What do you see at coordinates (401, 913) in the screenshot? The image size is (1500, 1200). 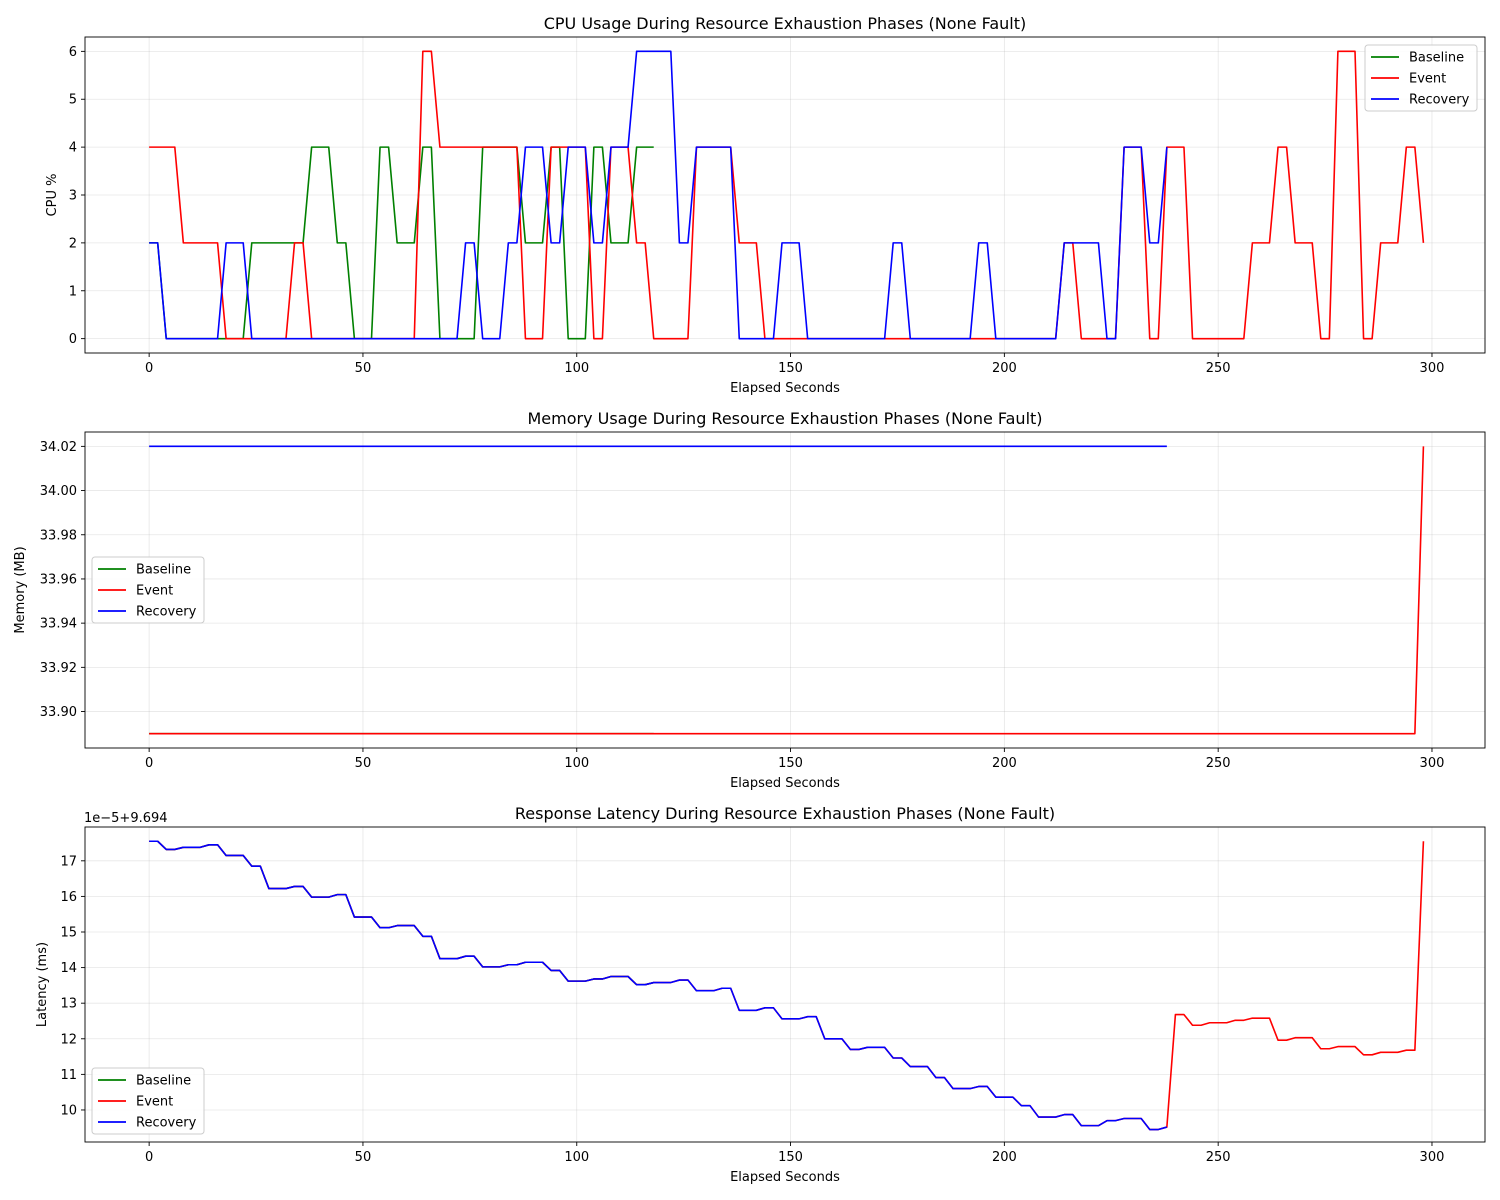 I see `series-line-baseline` at bounding box center [401, 913].